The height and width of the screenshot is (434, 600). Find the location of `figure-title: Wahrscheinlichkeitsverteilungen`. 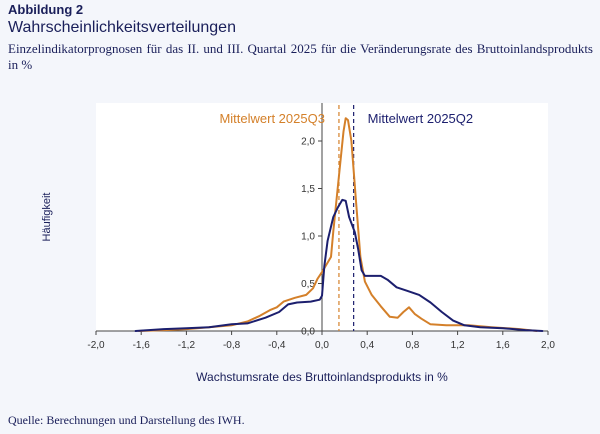

figure-title: Wahrscheinlichkeitsverteilungen is located at coordinates (122, 27).